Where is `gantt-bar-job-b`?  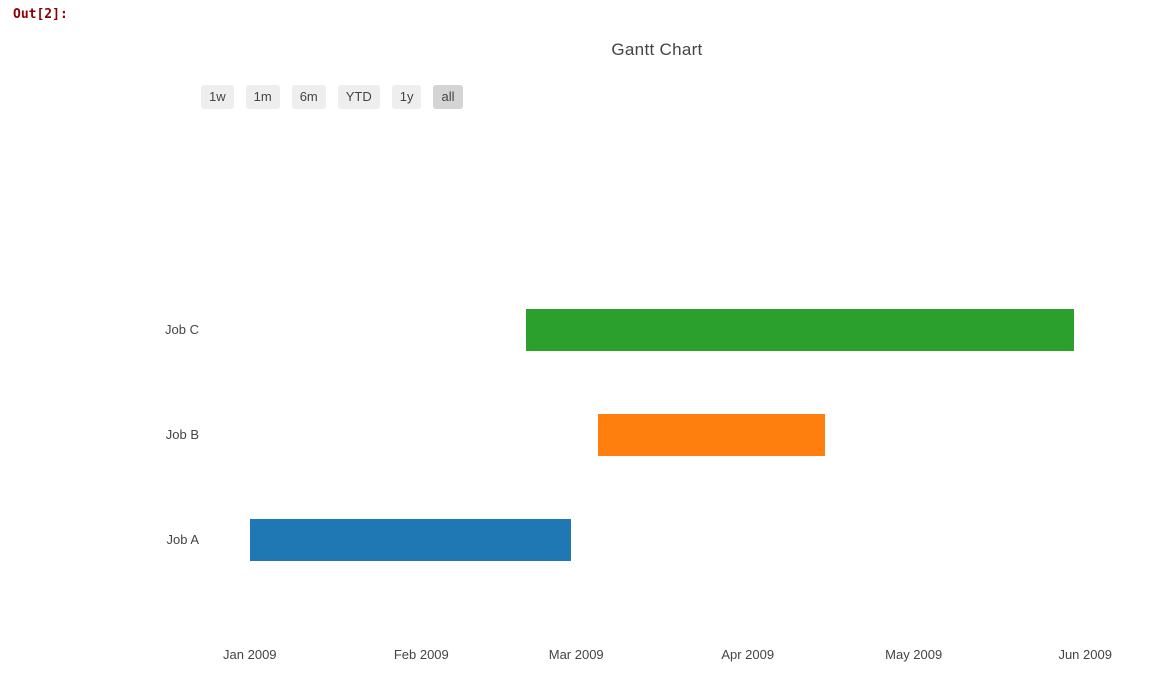 gantt-bar-job-b is located at coordinates (712, 435).